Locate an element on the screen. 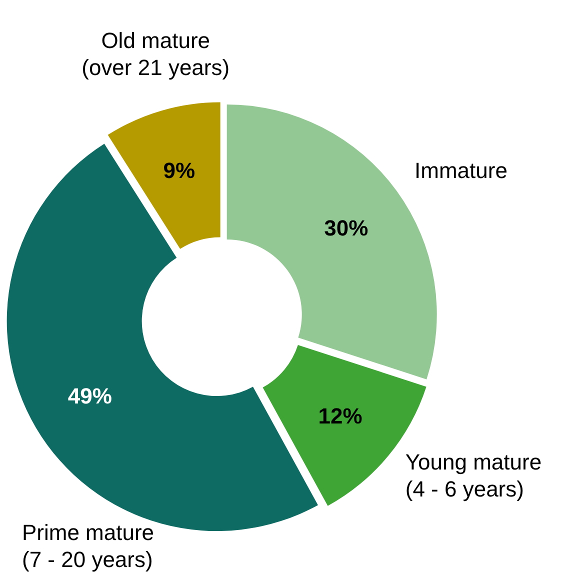  slice-label: Young mature (4 - 6 years) is located at coordinates (473, 476).